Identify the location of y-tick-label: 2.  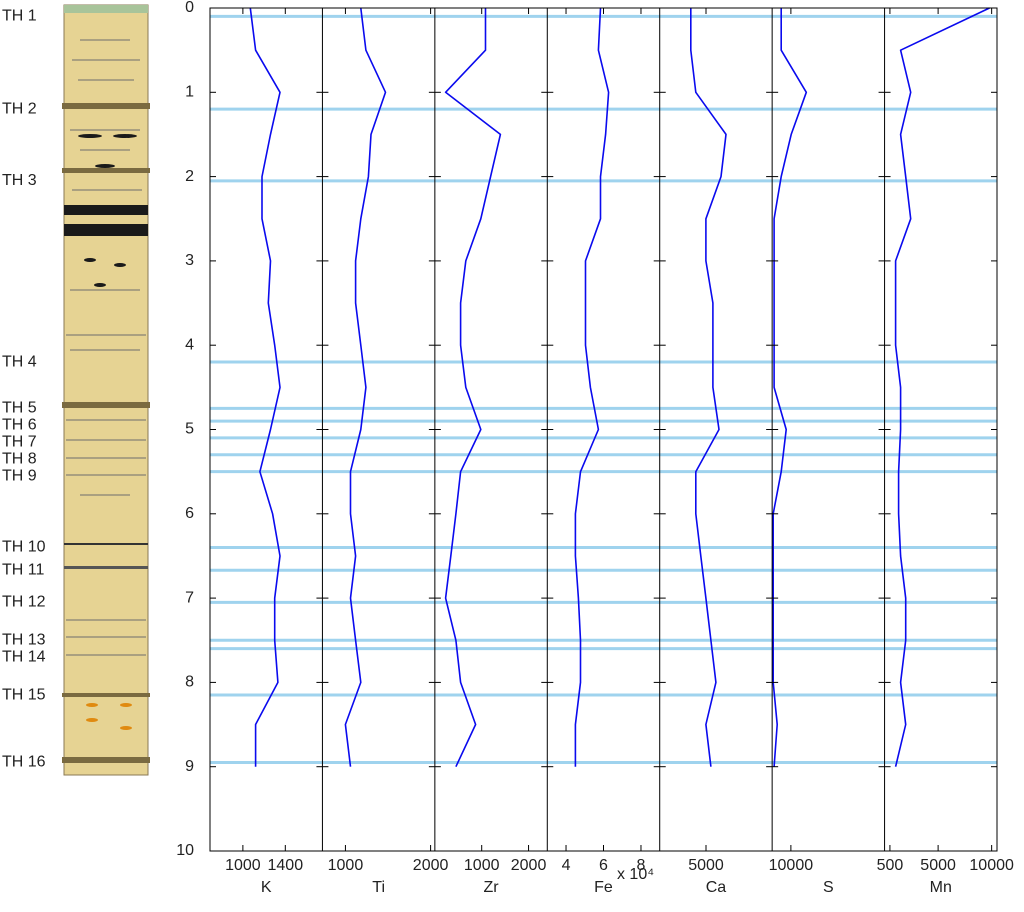
(189, 176).